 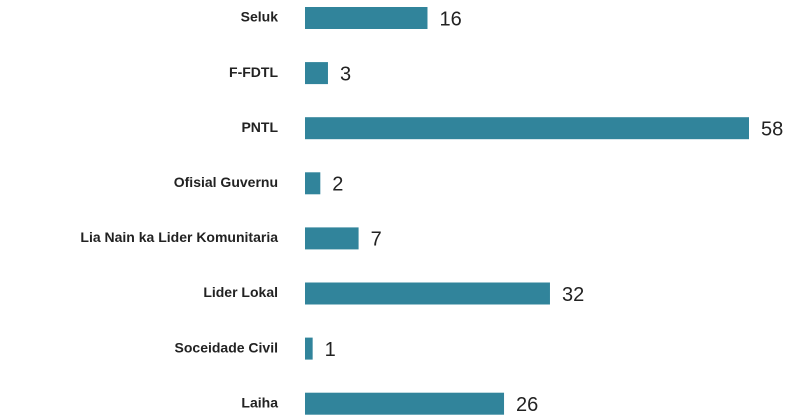 What do you see at coordinates (179, 237) in the screenshot?
I see `category-label: Lia Nain ka Lider Komunitaria` at bounding box center [179, 237].